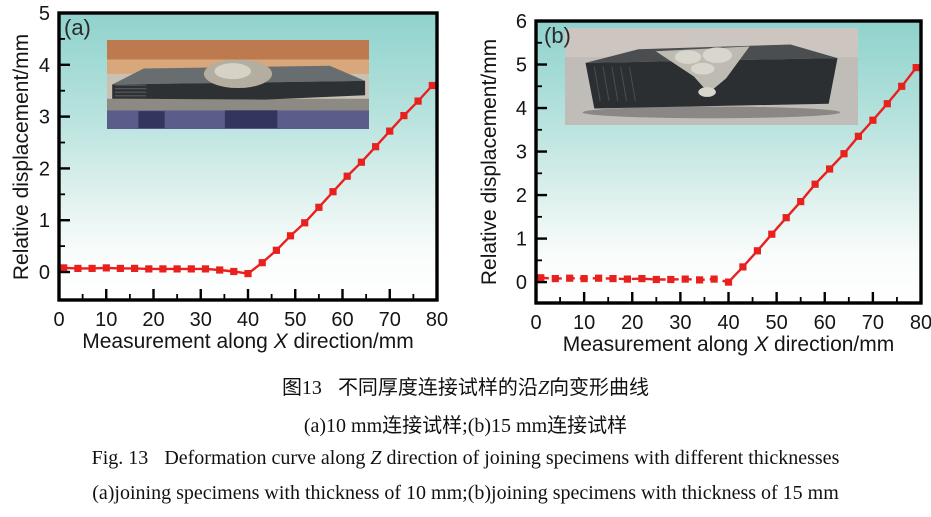 The width and height of the screenshot is (931, 517). I want to click on chart-b-y-axis-title: Relative displacement/mm, so click(490, 162).